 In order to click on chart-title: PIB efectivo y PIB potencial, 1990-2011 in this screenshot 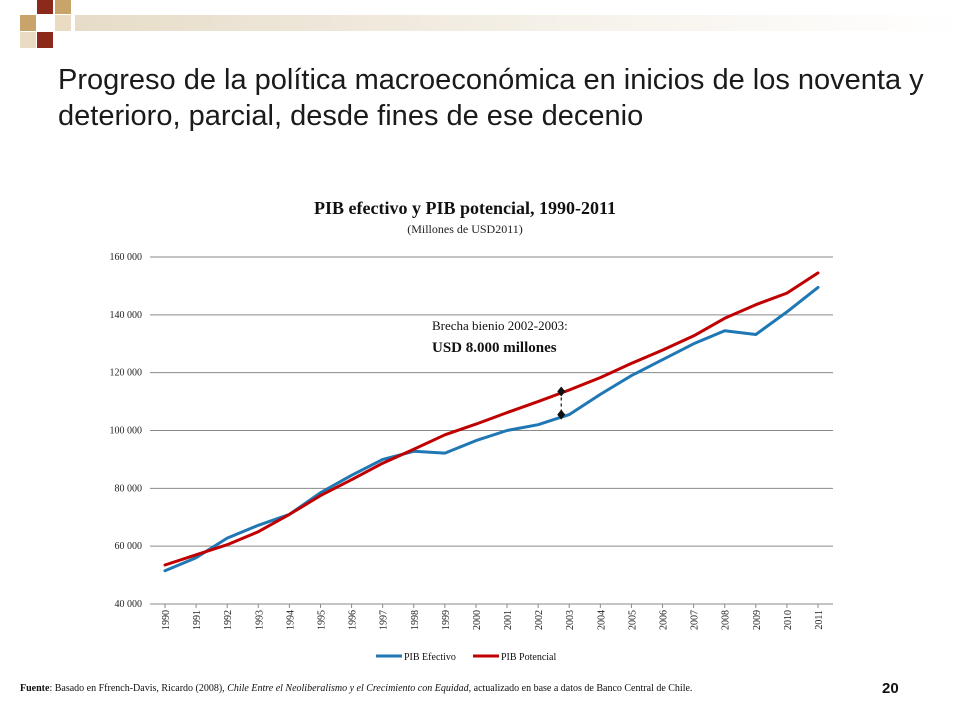, I will do `click(465, 208)`.